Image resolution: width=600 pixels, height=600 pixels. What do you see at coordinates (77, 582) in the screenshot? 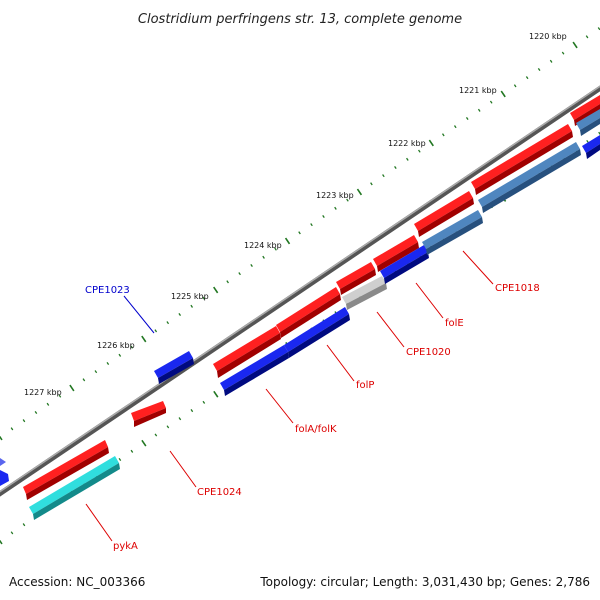
I see `accession-text: Accession: NC_003366` at bounding box center [77, 582].